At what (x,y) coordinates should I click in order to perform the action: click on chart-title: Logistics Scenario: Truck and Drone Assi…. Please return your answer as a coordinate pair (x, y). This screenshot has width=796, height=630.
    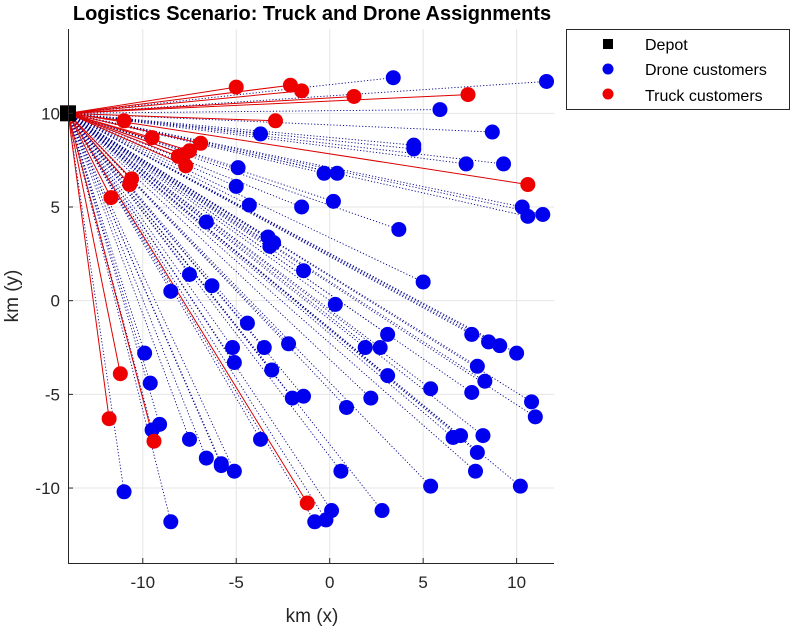
    Looking at the image, I should click on (312, 14).